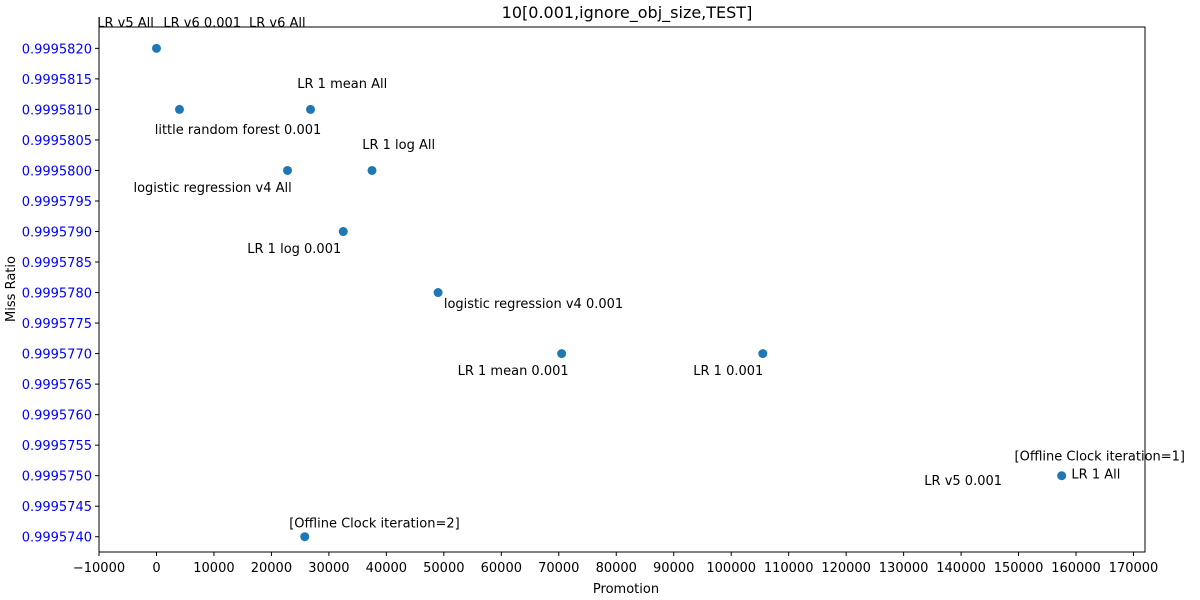  What do you see at coordinates (57, 538) in the screenshot?
I see `y-tick-label: 0.9995740` at bounding box center [57, 538].